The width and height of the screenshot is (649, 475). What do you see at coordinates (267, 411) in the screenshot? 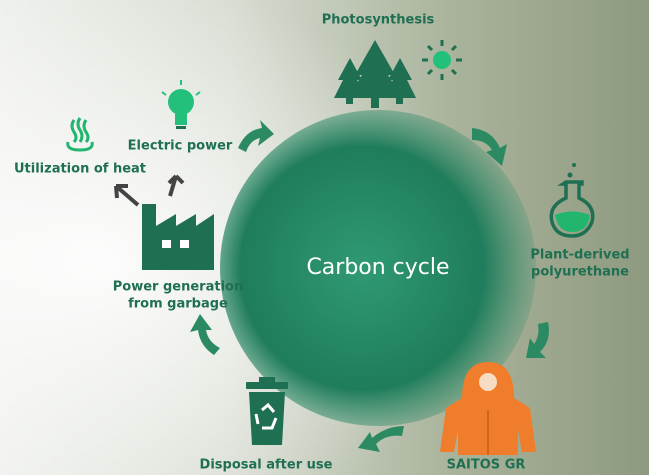
I see `trash-icon` at bounding box center [267, 411].